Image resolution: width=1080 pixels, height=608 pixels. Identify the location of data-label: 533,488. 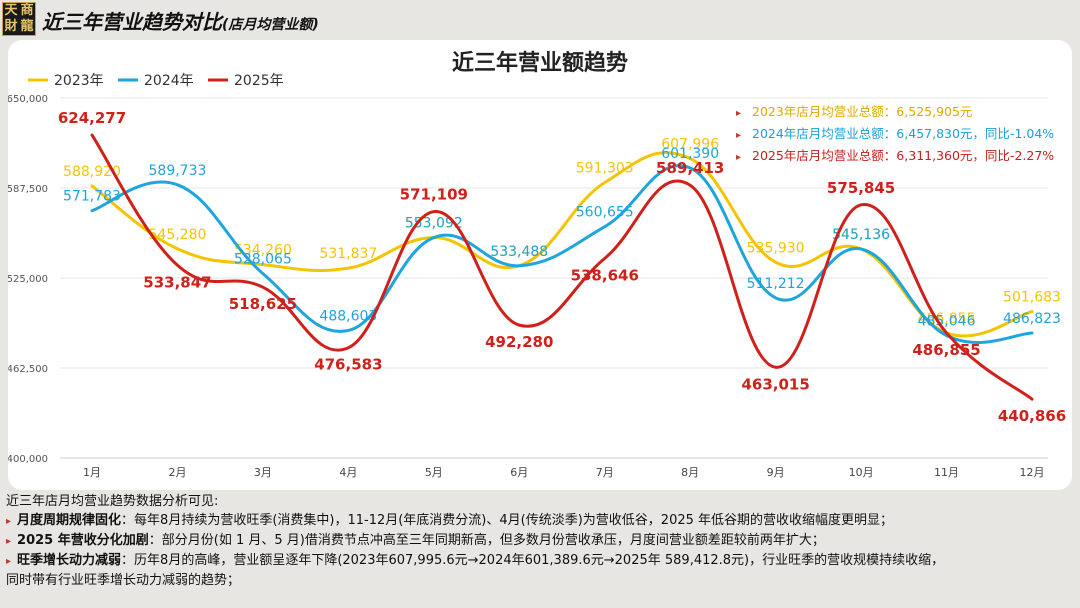
(519, 252).